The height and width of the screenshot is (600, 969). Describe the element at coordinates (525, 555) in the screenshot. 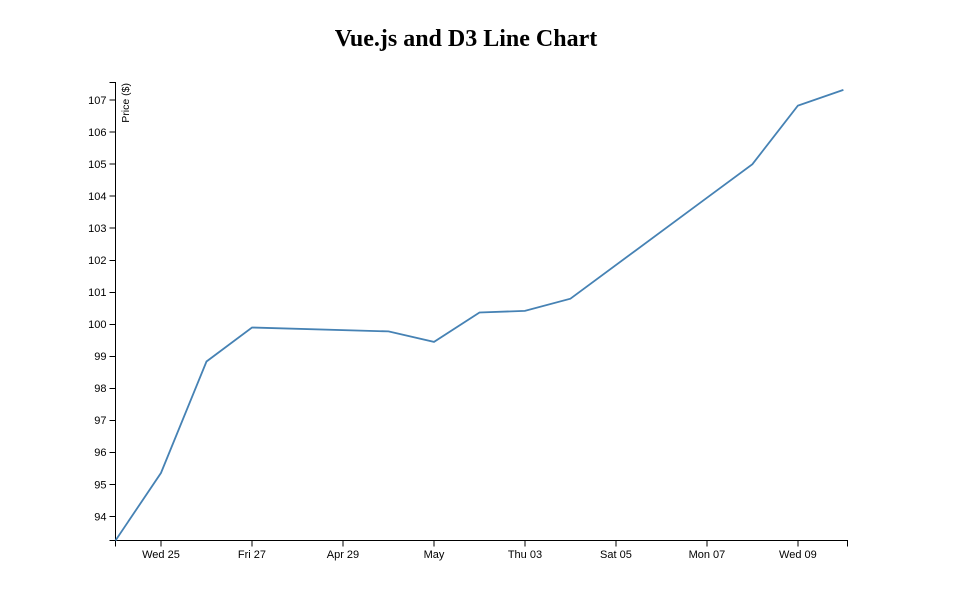

I see `x-tick-label: Thu 03` at that location.